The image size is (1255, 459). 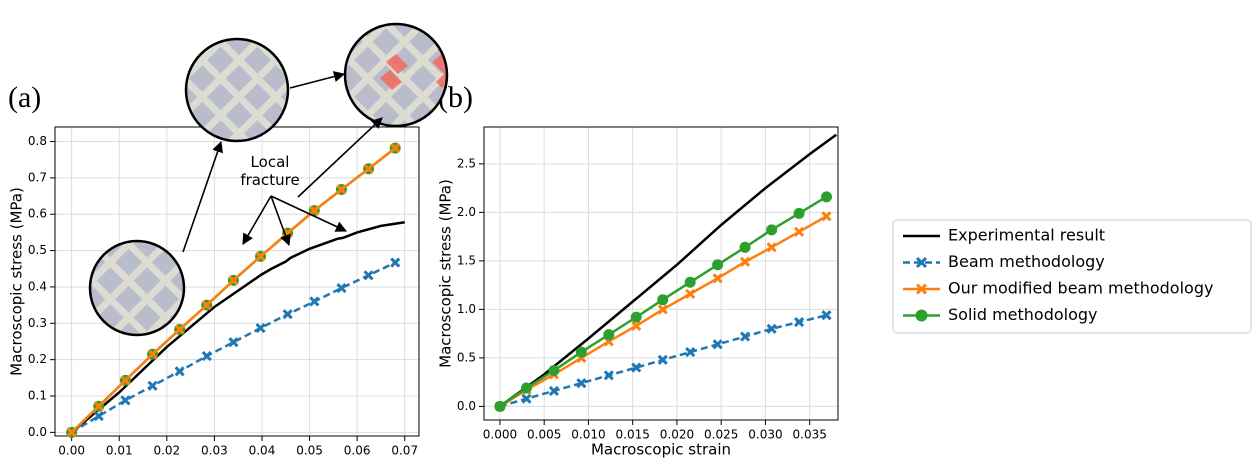 What do you see at coordinates (237, 327) in the screenshot?
I see `line` at bounding box center [237, 327].